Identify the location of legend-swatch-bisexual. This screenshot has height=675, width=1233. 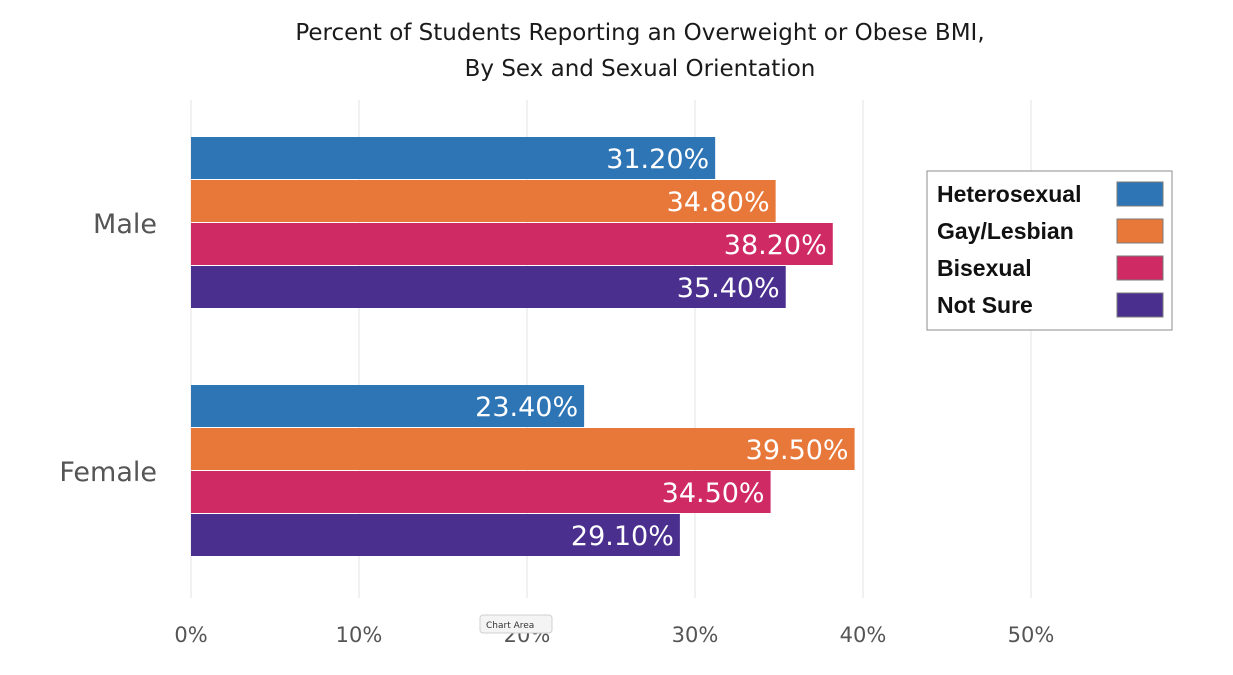
(1140, 268).